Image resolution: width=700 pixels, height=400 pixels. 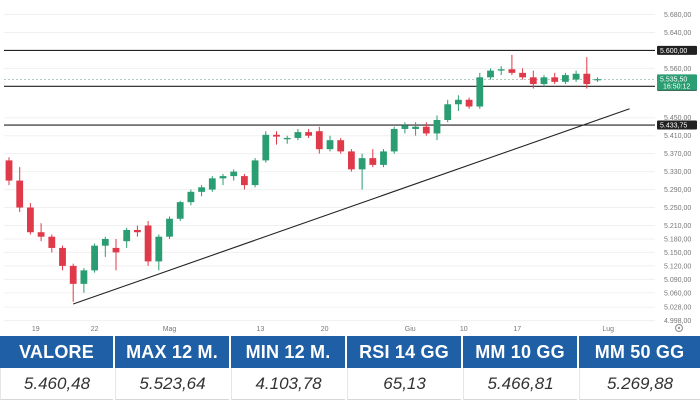 I want to click on stats-header-min: MIN 12 M., so click(x=288, y=352).